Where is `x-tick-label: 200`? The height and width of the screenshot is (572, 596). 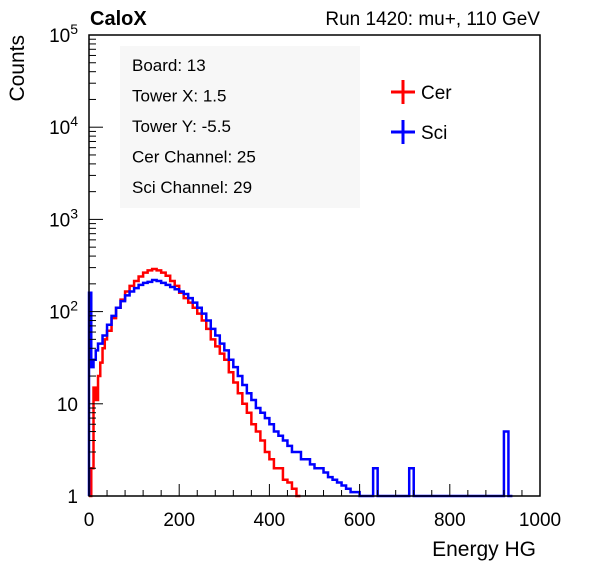 x-tick-label: 200 is located at coordinates (179, 520).